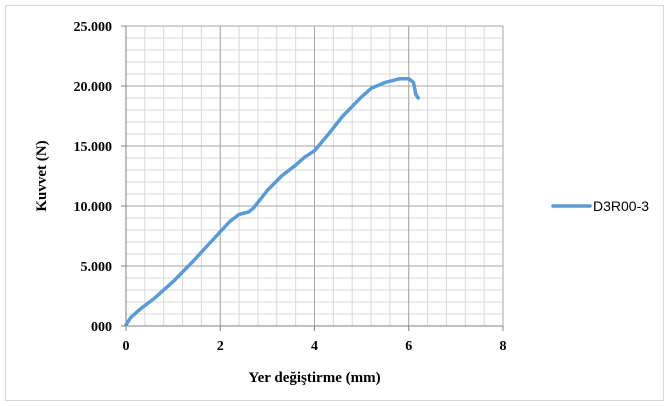 Image resolution: width=669 pixels, height=406 pixels. What do you see at coordinates (126, 346) in the screenshot?
I see `x-tick-label: 0` at bounding box center [126, 346].